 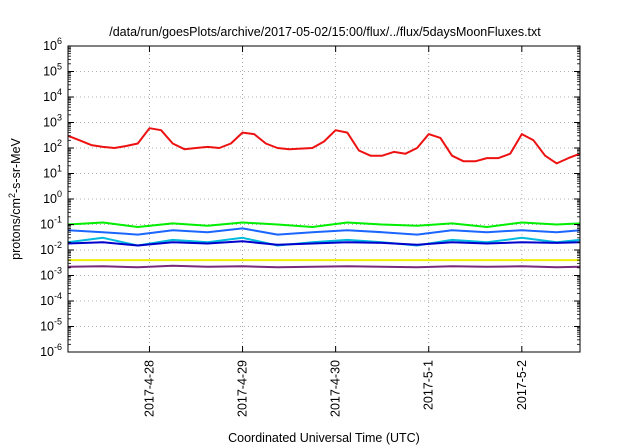 I want to click on y-axis-label: protons/cm2-s-sr-MeV, so click(x=15, y=198).